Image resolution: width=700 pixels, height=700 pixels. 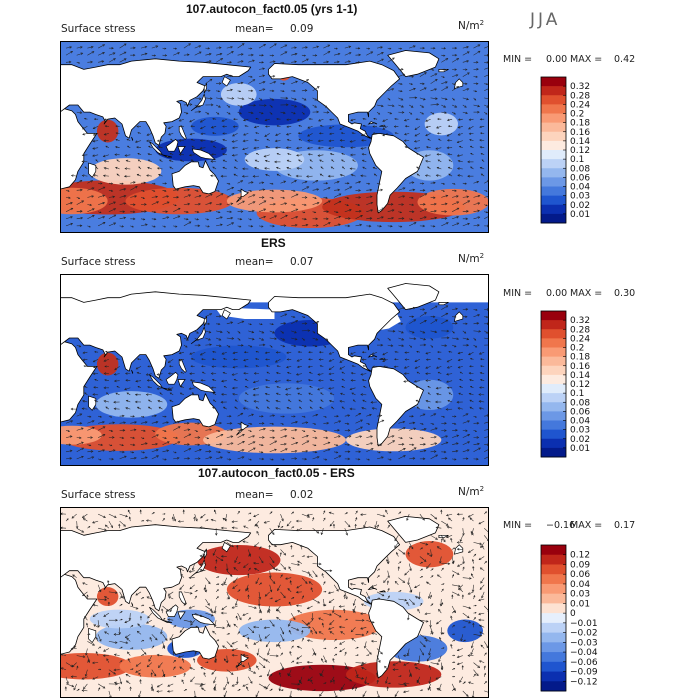 What do you see at coordinates (181, 615) in the screenshot?
I see `land-island` at bounding box center [181, 615].